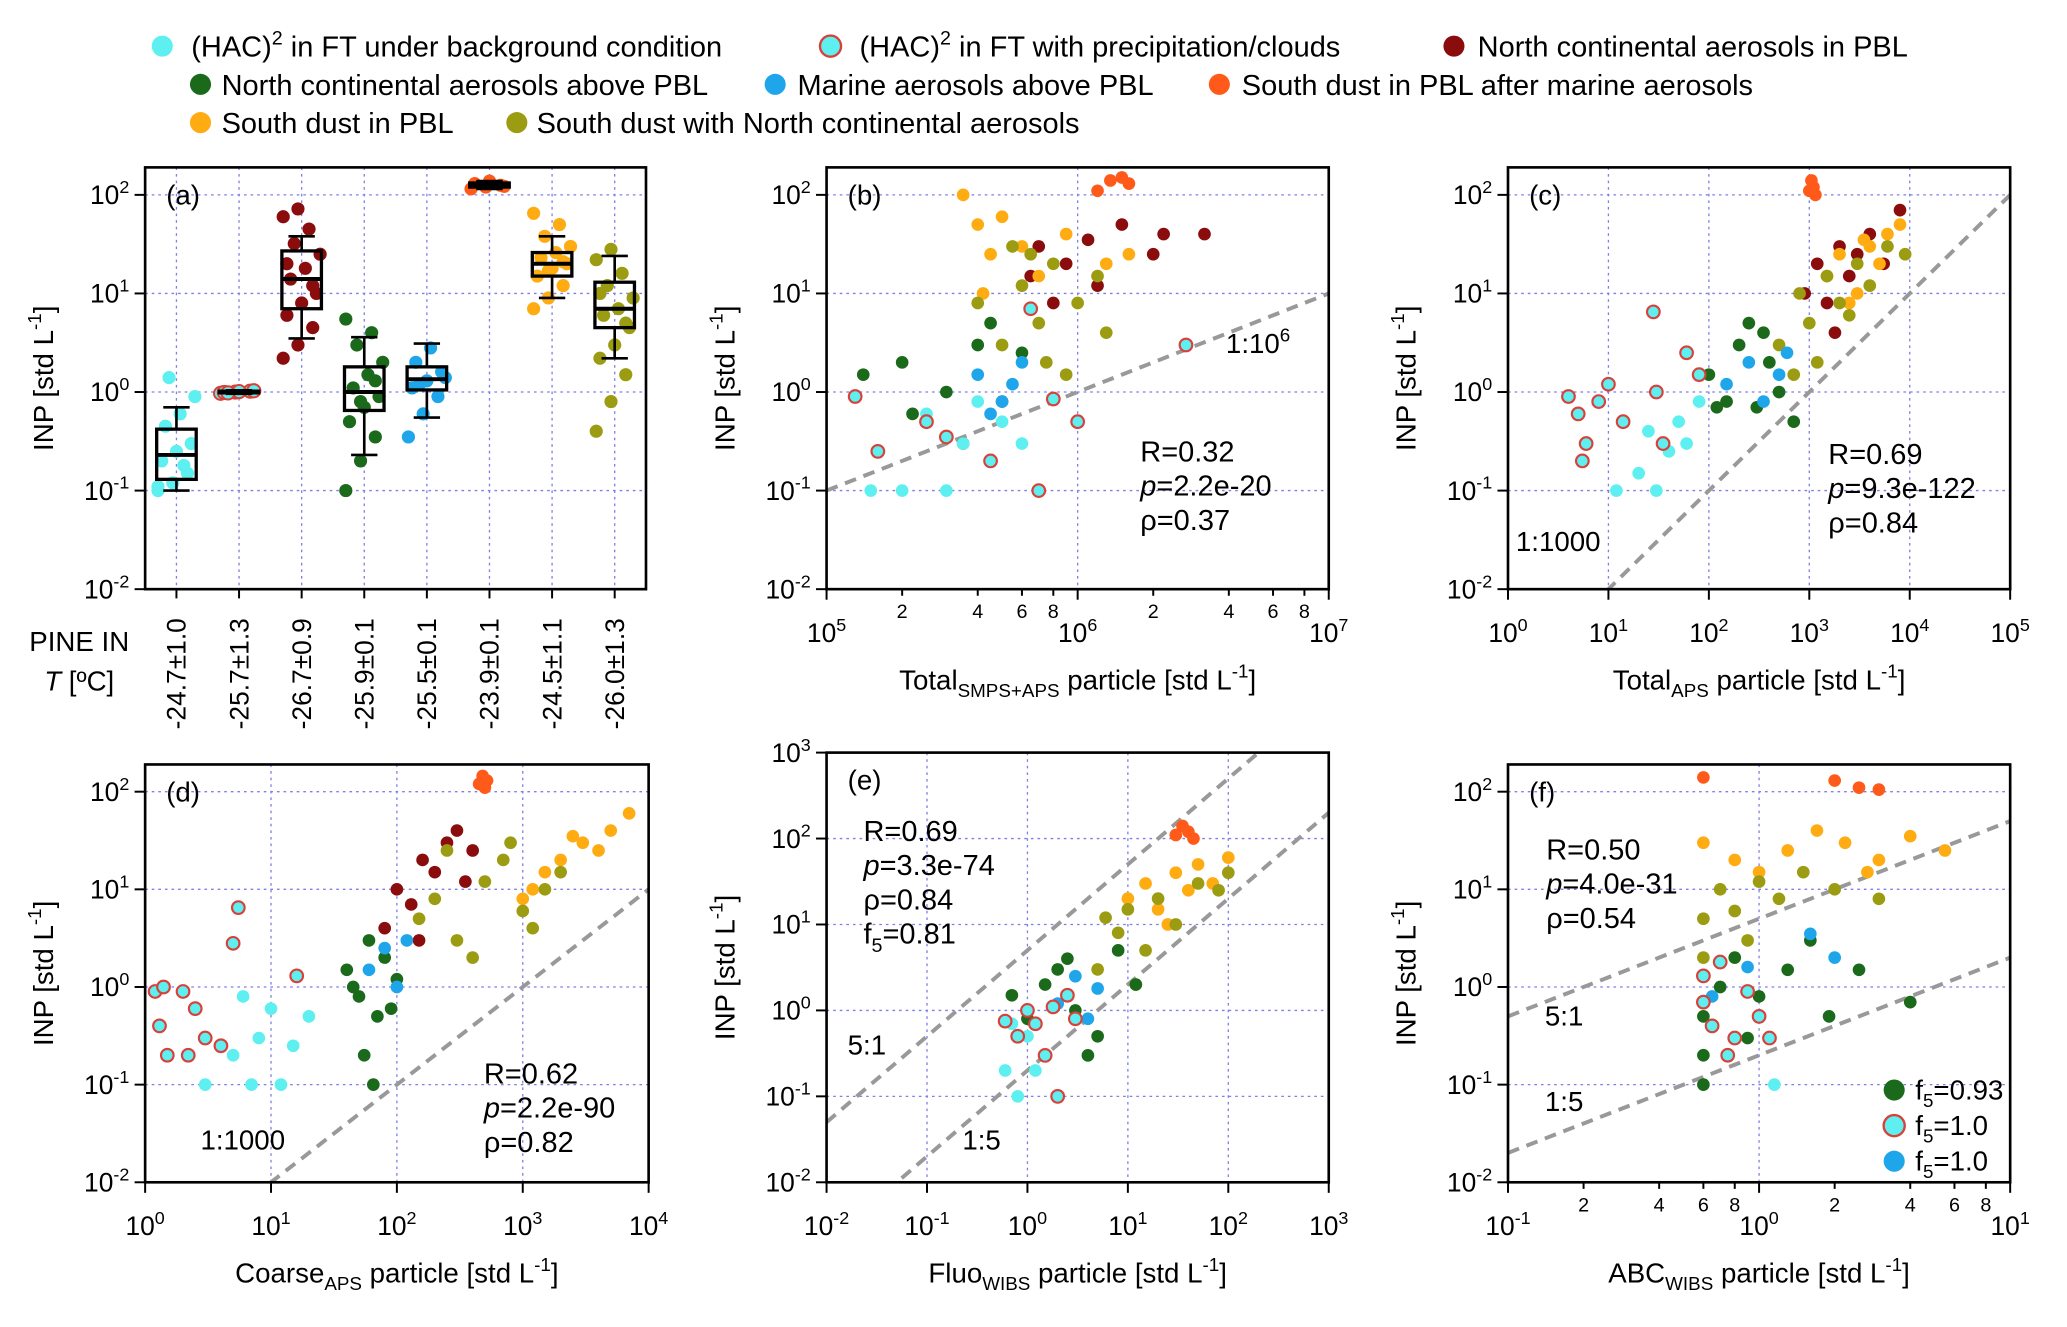  Describe the element at coordinates (790, 923) in the screenshot. I see `y-tick-label: 10¹` at that location.